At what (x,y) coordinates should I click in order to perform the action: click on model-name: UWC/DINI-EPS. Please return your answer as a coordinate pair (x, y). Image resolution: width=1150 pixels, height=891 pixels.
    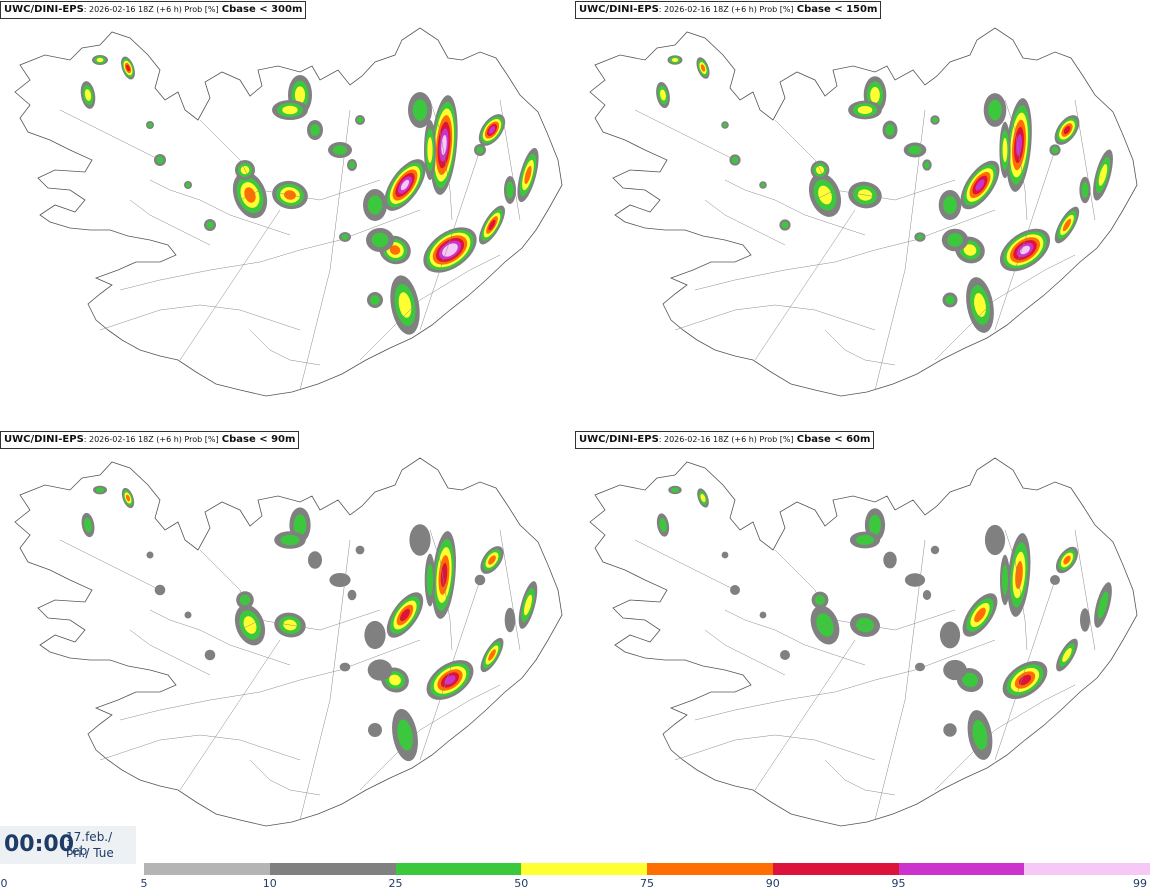
    Looking at the image, I should click on (619, 439).